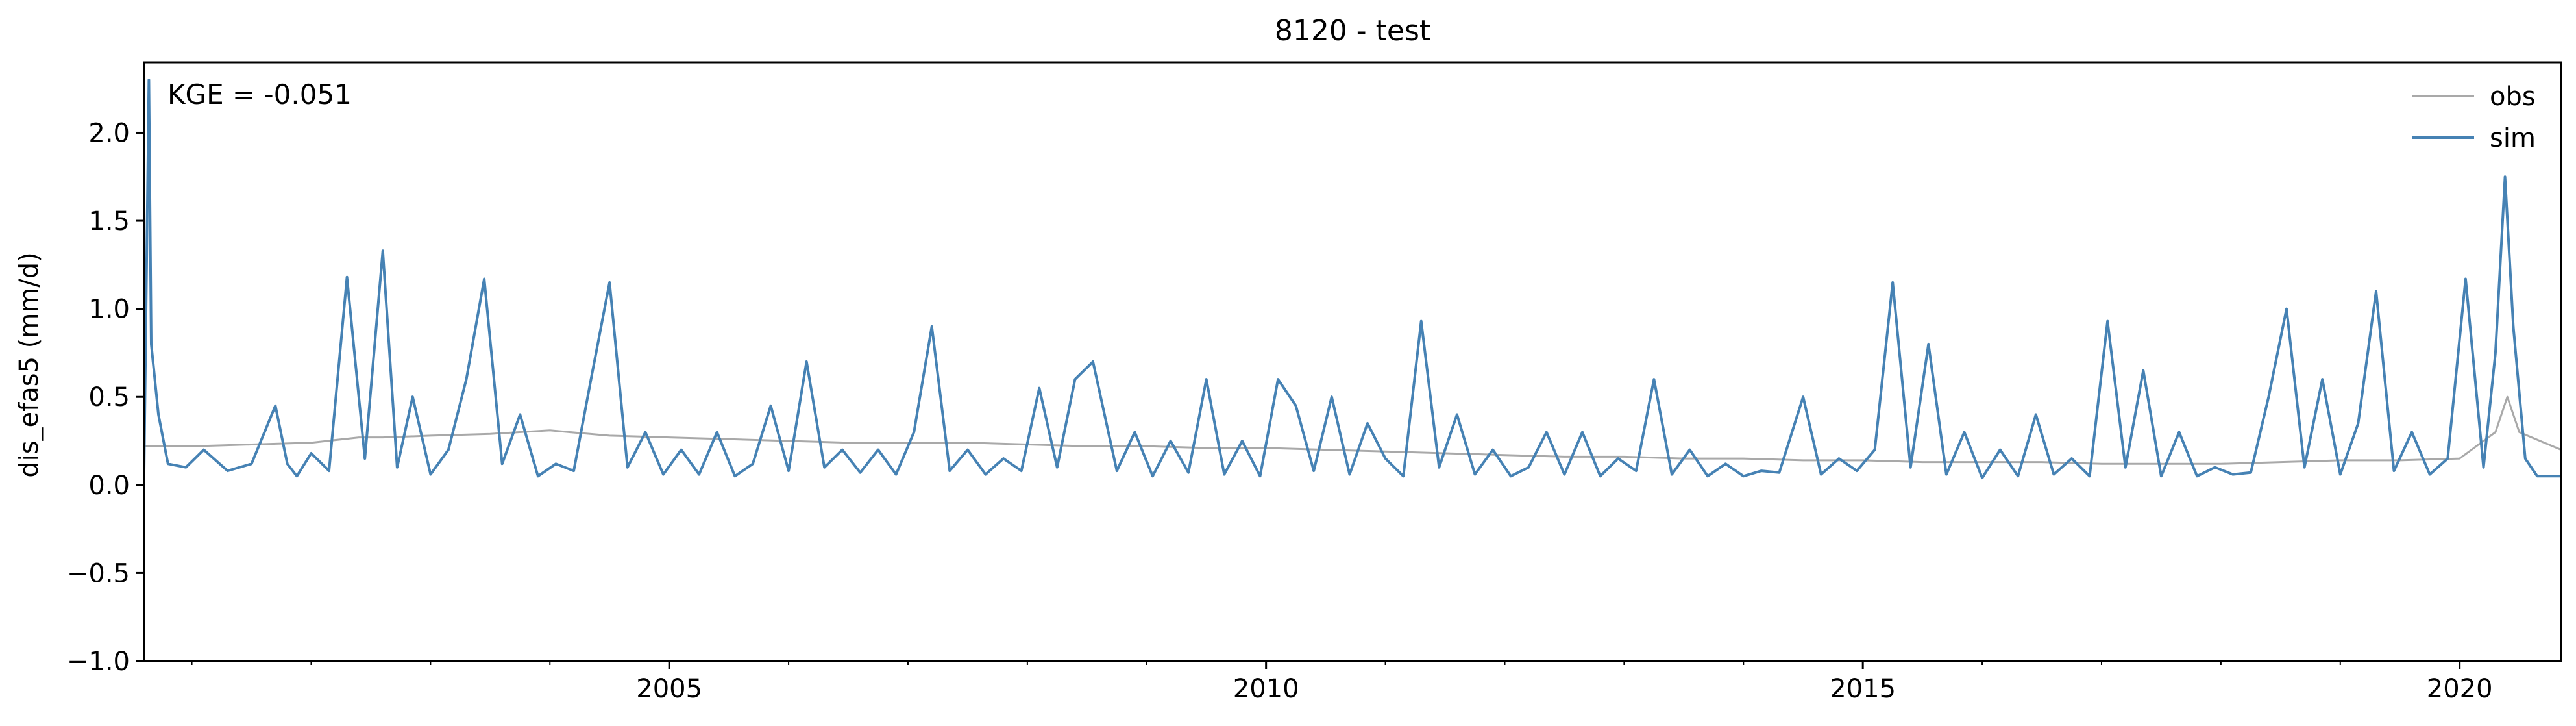 This screenshot has width=2576, height=726. Describe the element at coordinates (2513, 138) in the screenshot. I see `legend-label-sim: sim` at that location.